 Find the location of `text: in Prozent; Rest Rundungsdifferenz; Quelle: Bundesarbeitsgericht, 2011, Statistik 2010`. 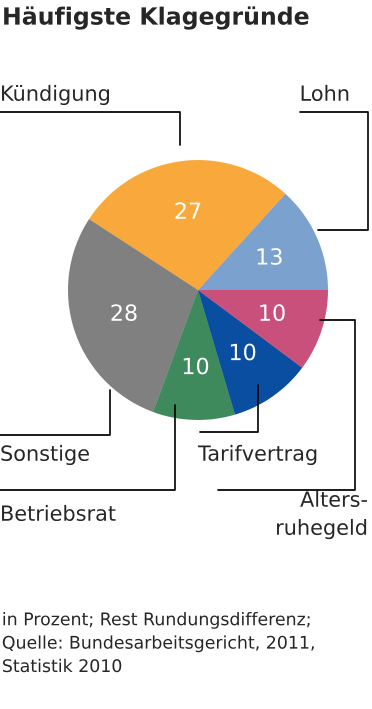

text: in Prozent; Rest Rundungsdifferenz; Quelle: Bundesarbeitsgericht, 2011, Statistik 2010 is located at coordinates (158, 642).